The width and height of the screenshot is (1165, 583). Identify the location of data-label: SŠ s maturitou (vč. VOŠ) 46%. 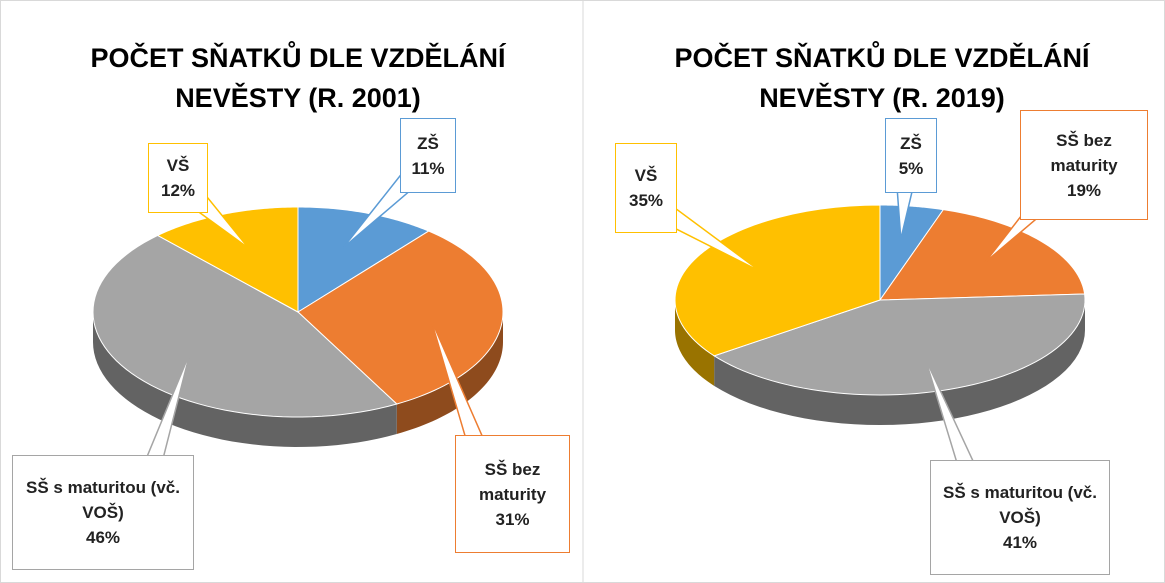
(103, 512).